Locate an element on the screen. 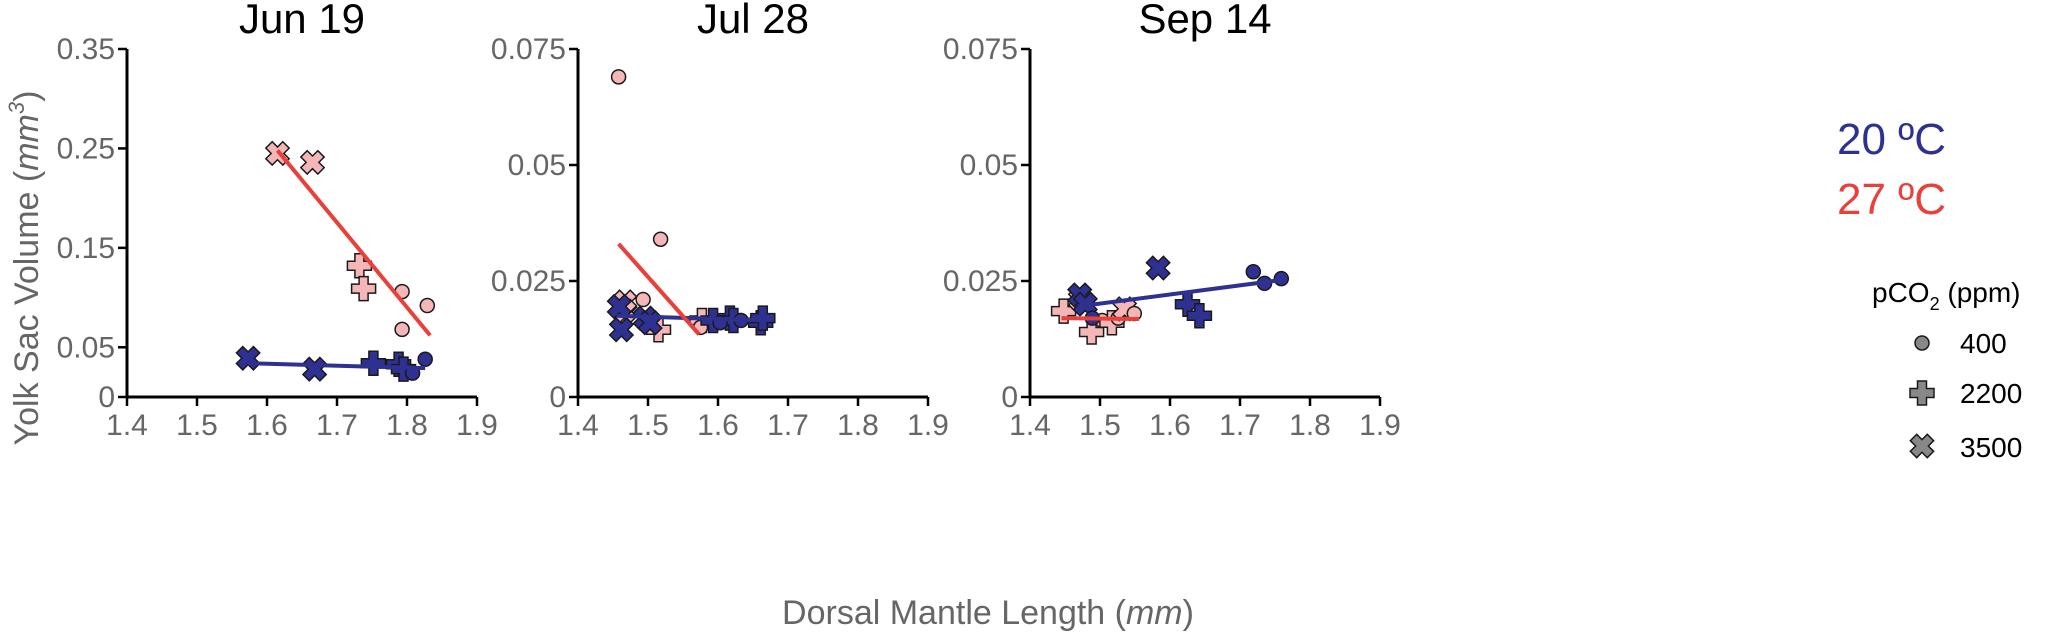 This screenshot has width=2053, height=637. panel-title: Jul 28 is located at coordinates (753, 21).